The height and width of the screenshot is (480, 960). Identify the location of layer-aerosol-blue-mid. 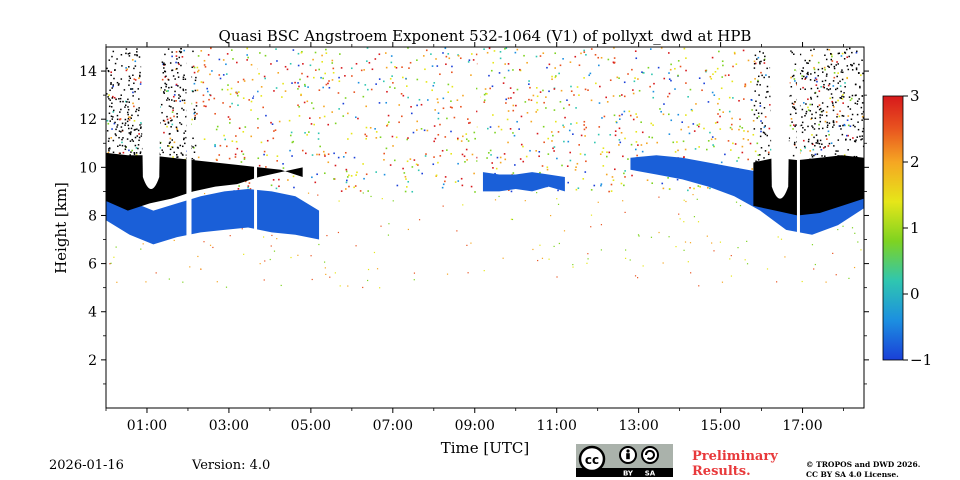
(523, 182).